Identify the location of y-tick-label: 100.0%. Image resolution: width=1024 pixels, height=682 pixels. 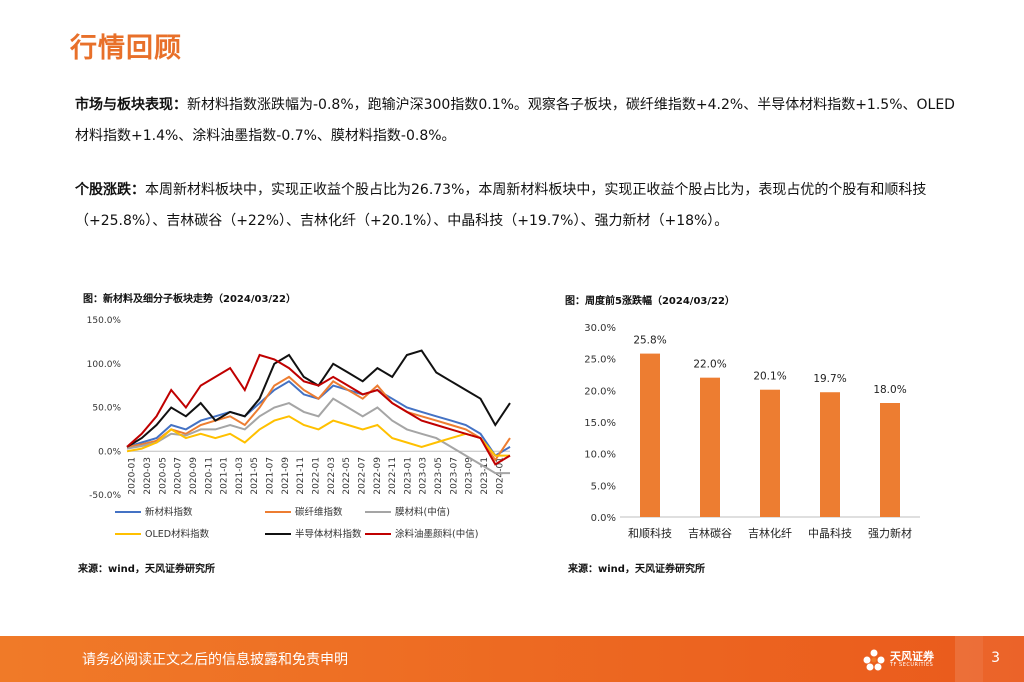
(104, 365).